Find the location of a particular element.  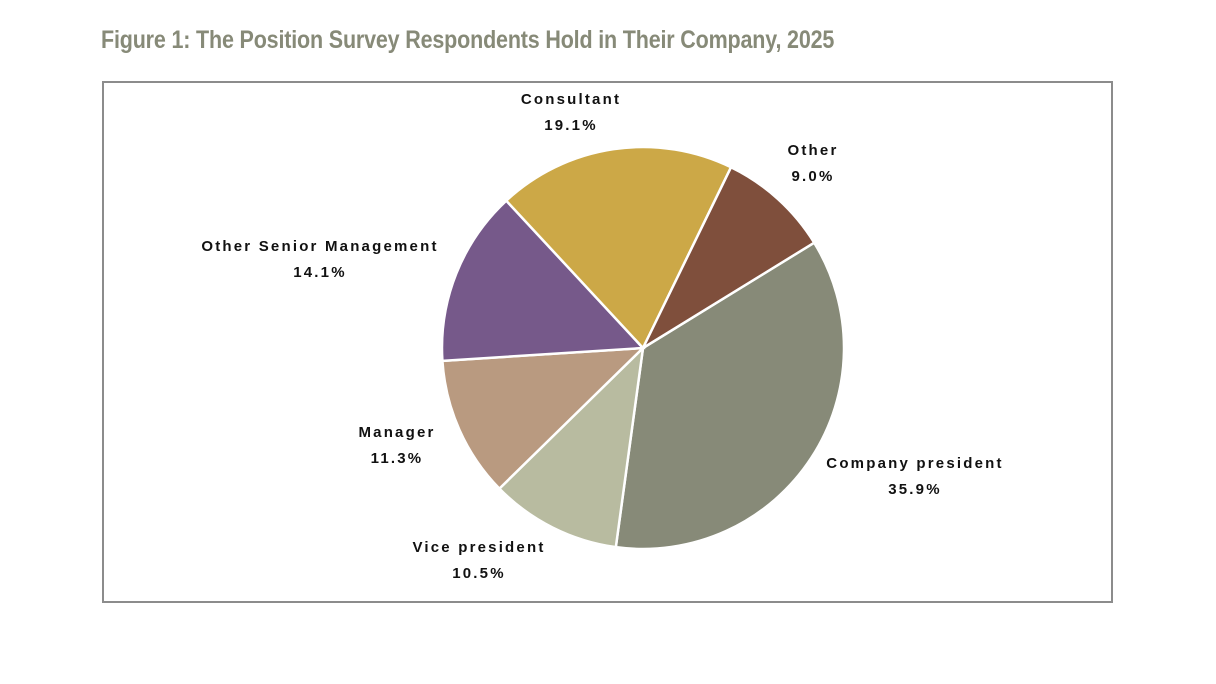

pie-slice-manager is located at coordinates (544, 418).